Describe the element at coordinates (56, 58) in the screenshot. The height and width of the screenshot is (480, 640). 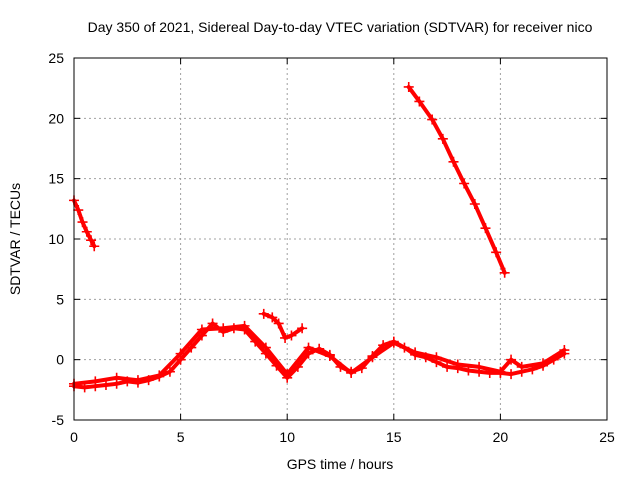
I see `y-tick-label: 25` at that location.